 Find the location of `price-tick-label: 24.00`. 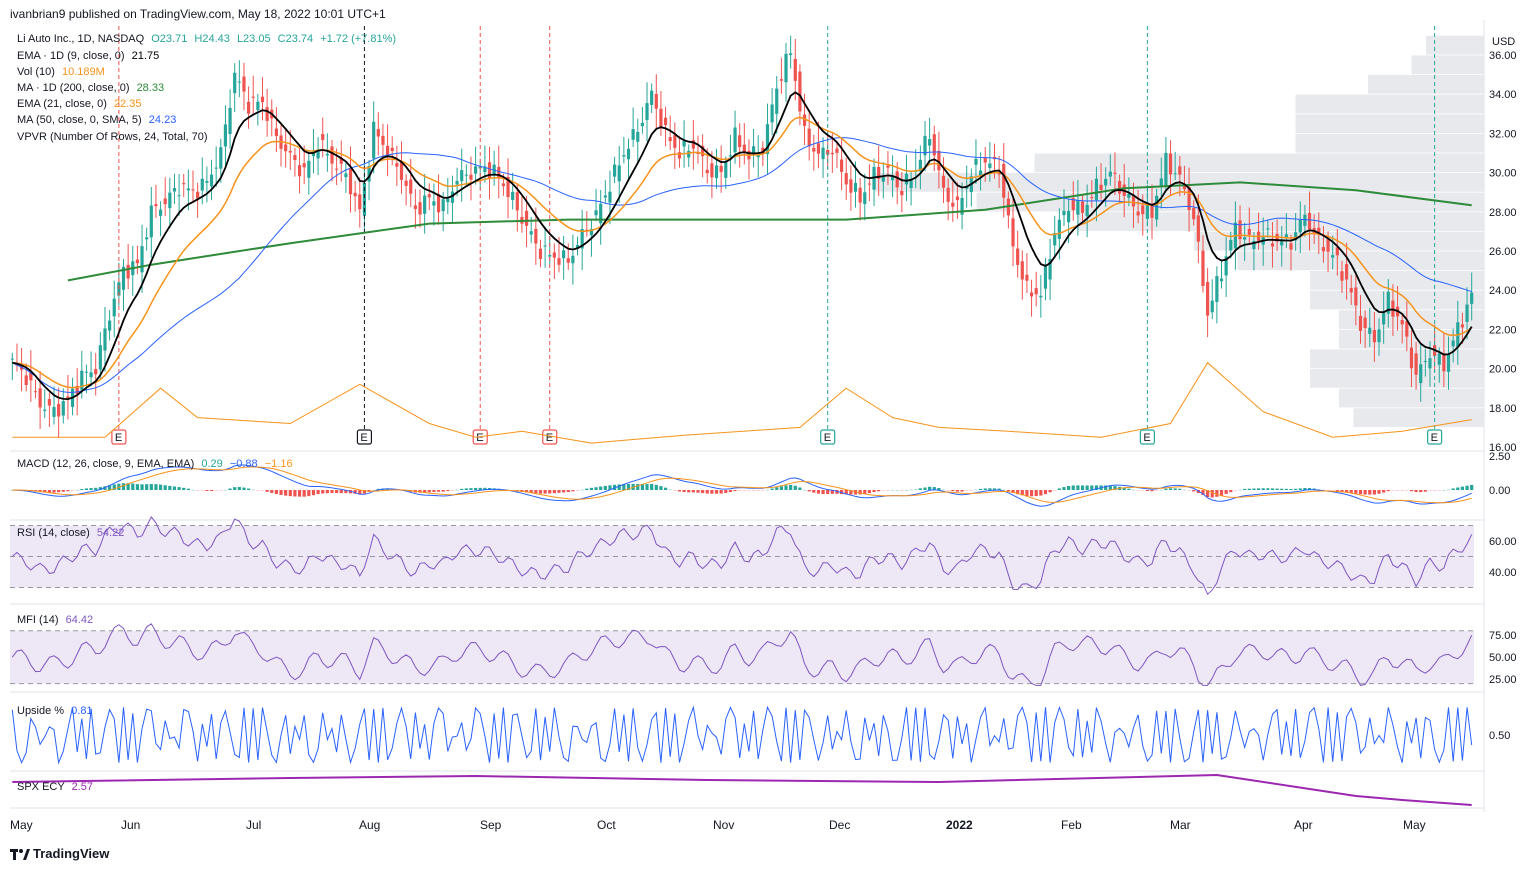

price-tick-label: 24.00 is located at coordinates (1503, 291).